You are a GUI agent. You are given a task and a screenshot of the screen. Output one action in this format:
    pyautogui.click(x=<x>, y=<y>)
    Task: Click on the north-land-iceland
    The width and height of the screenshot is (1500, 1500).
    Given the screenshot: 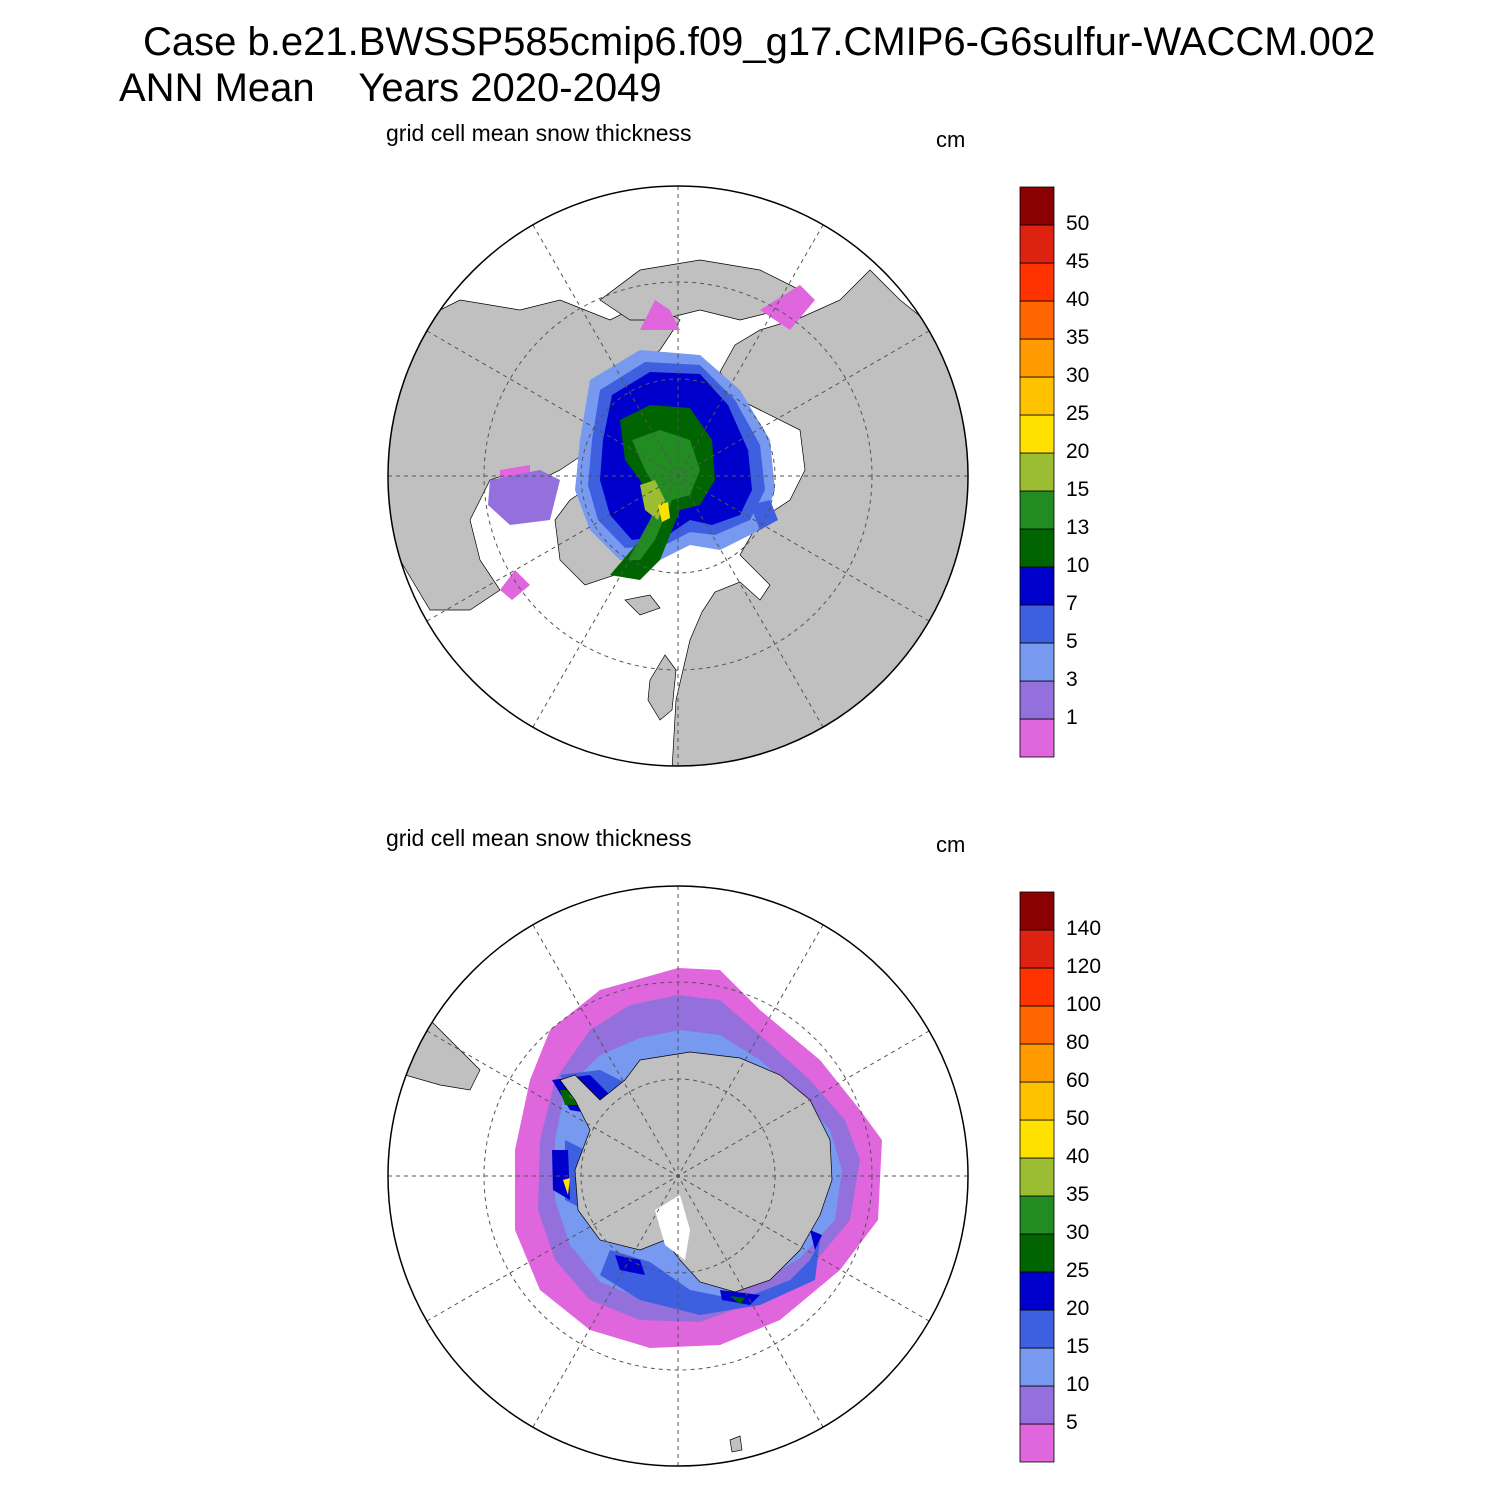 What is the action you would take?
    pyautogui.click(x=642, y=605)
    